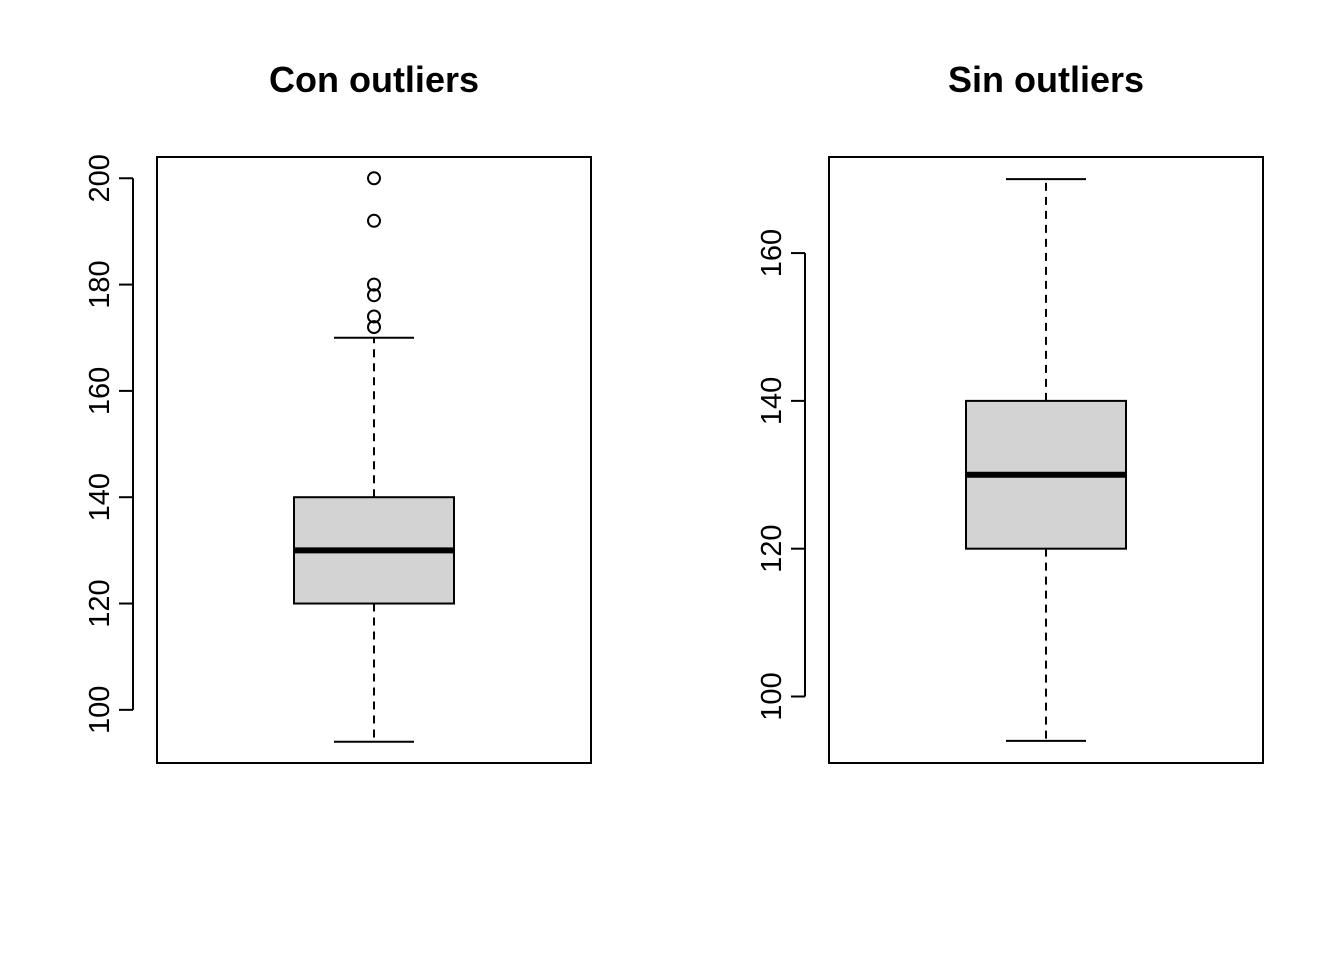  Describe the element at coordinates (109, 444) in the screenshot. I see `y-axis: 100 120 140 160 180 200` at that location.